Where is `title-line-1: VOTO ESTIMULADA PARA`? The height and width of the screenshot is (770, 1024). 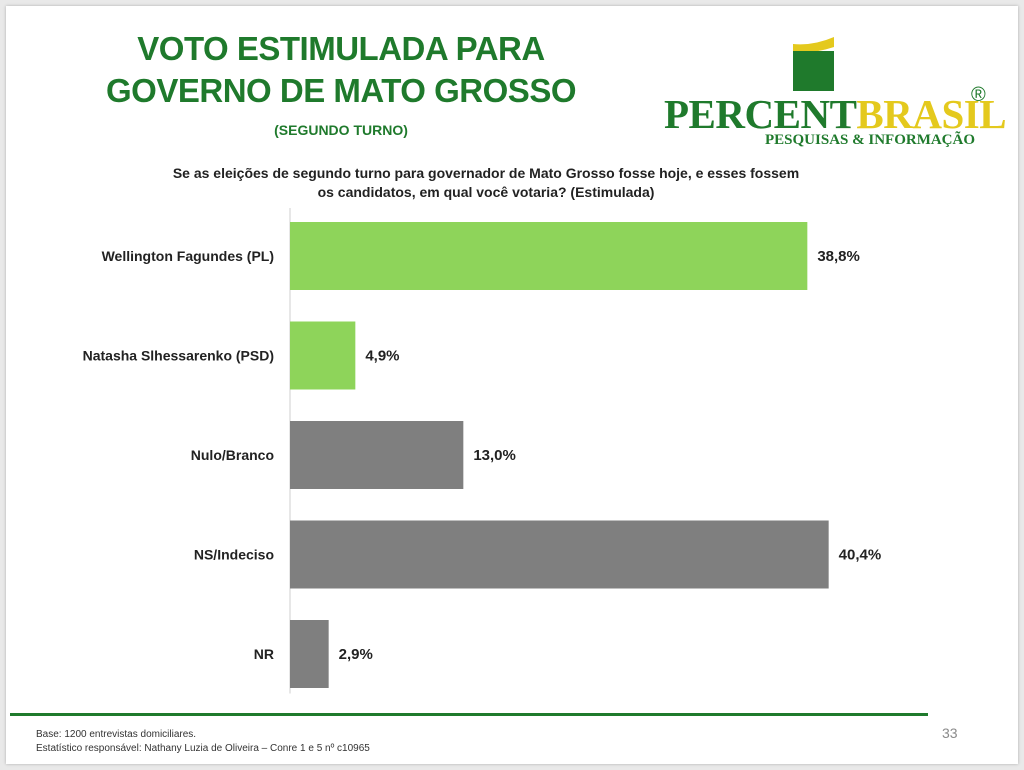 title-line-1: VOTO ESTIMULADA PARA is located at coordinates (341, 48).